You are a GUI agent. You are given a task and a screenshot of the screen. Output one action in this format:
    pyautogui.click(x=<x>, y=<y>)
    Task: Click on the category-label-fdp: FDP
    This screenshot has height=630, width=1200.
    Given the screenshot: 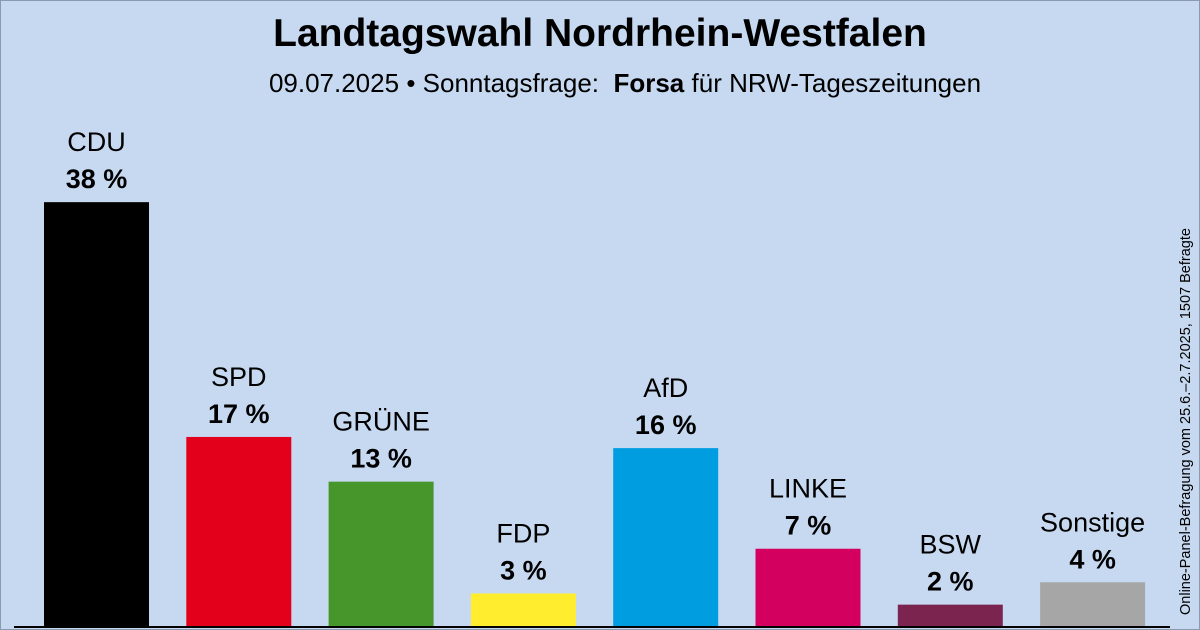 What is the action you would take?
    pyautogui.click(x=523, y=533)
    